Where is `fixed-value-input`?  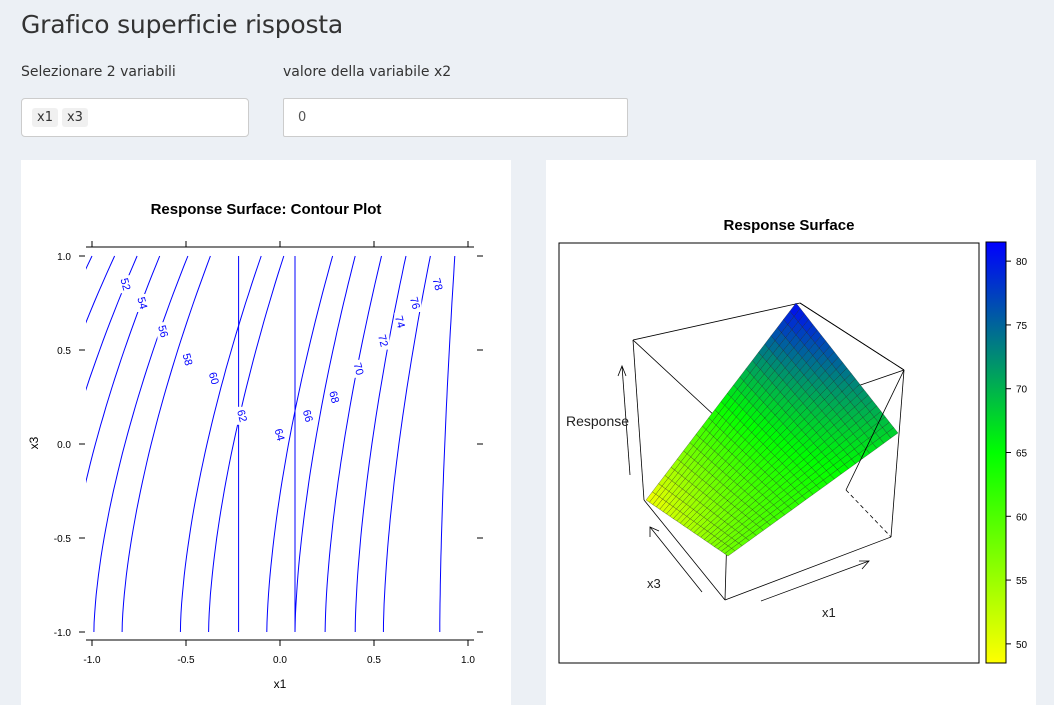 fixed-value-input is located at coordinates (455, 117).